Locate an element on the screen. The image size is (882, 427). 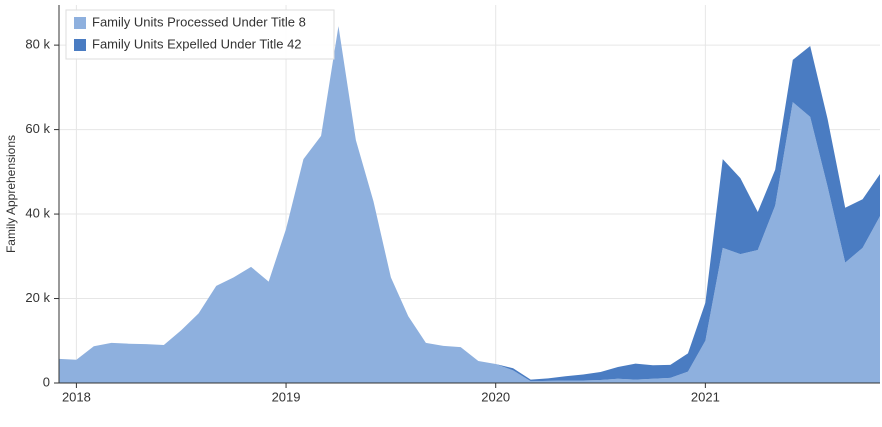
legend-label: Family Units Expelled Under Title 42 is located at coordinates (197, 43).